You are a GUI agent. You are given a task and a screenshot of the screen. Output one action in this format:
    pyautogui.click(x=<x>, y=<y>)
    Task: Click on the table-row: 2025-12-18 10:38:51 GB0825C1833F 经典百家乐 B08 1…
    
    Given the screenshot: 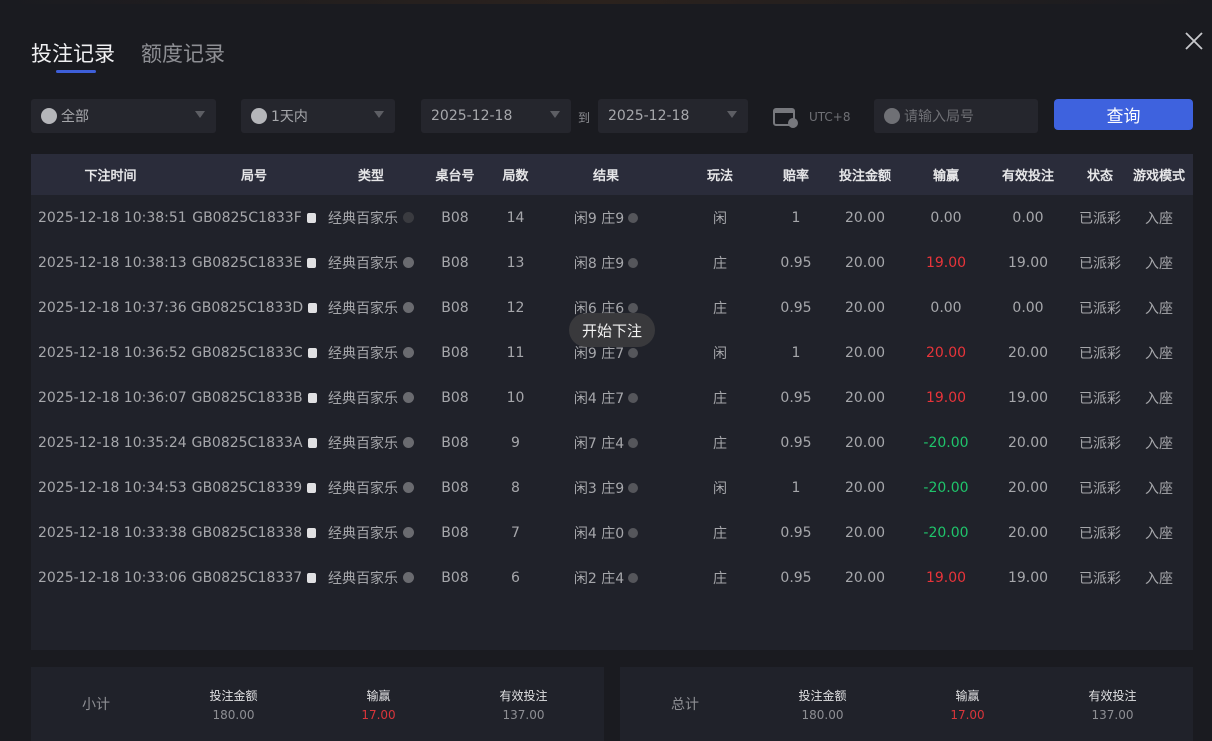 What is the action you would take?
    pyautogui.click(x=612, y=217)
    